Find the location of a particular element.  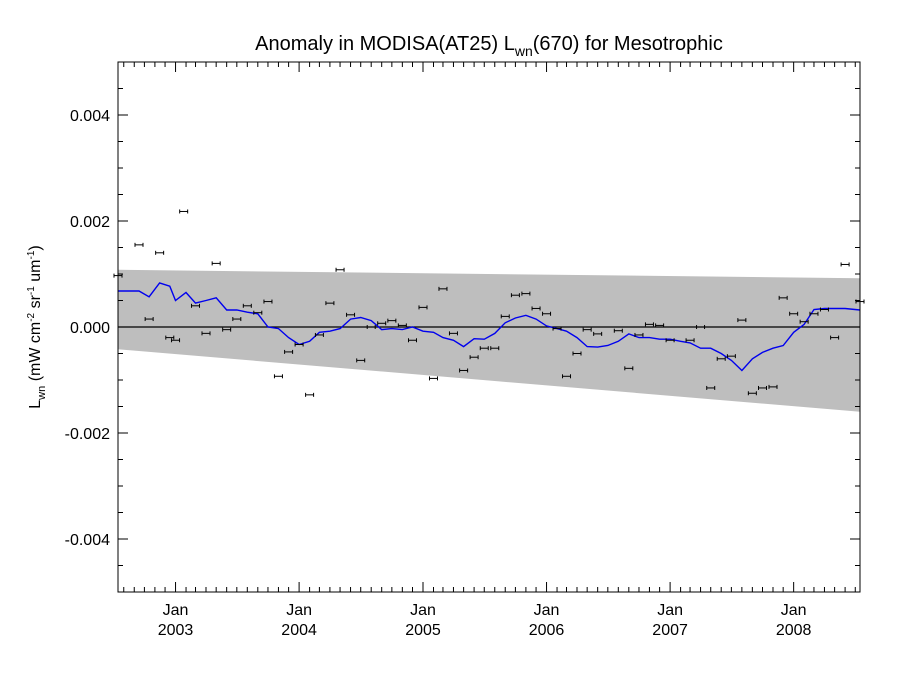

y-axis-label: Lwn (mW cm-2 sr-1 um-1) is located at coordinates (37, 326).